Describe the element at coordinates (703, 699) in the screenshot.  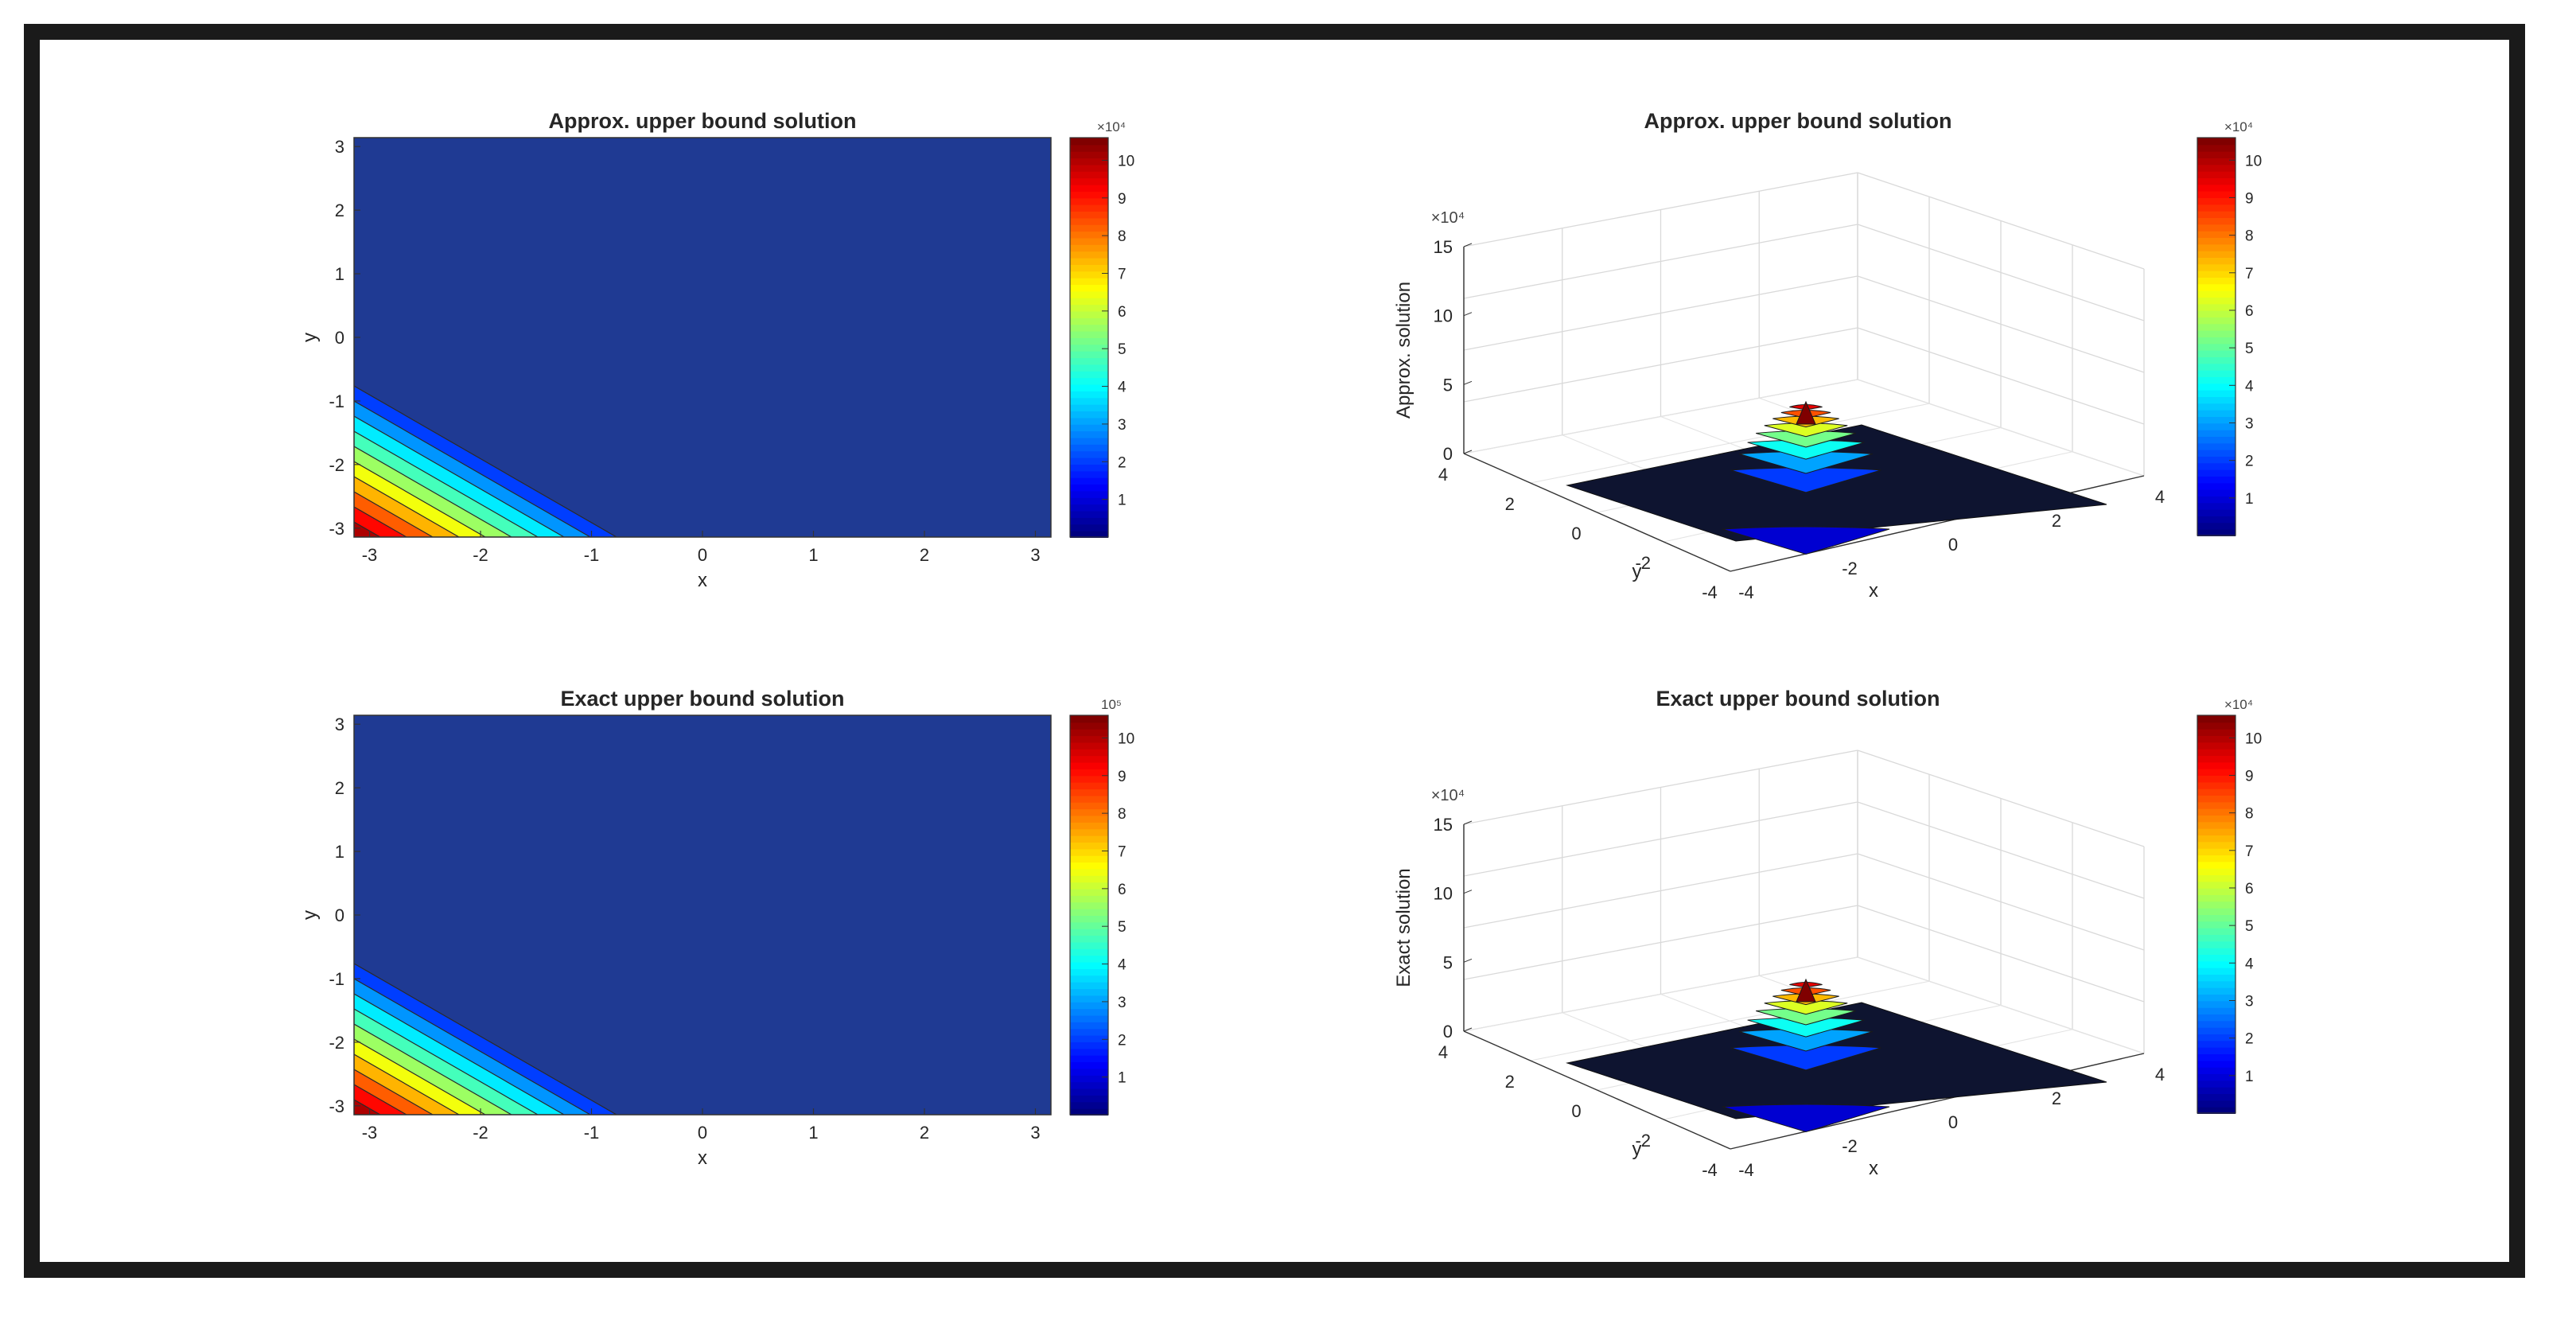
I see `chart-title: Exact upper bound solution` at that location.